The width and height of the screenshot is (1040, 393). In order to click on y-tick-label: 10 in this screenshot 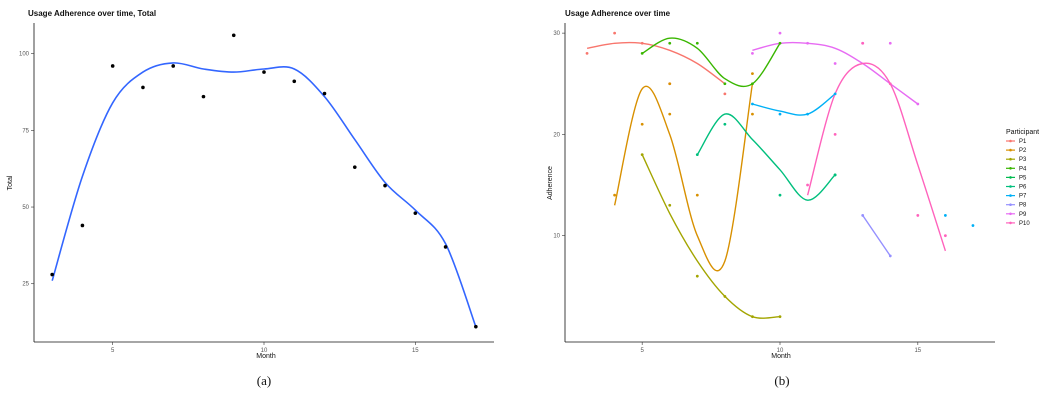, I will do `click(556, 237)`.